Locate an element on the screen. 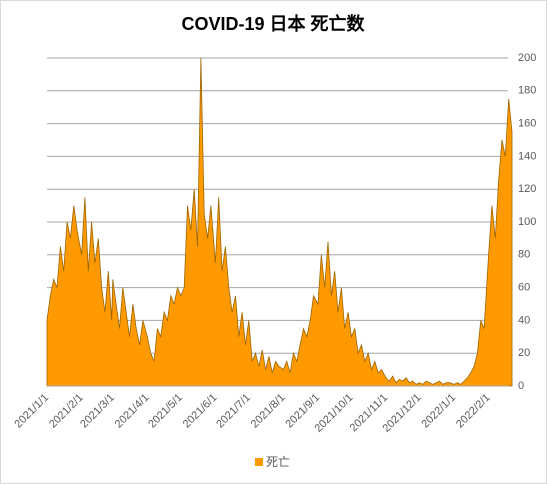 Image resolution: width=547 pixels, height=484 pixels. y-tick-label: 200 is located at coordinates (527, 58).